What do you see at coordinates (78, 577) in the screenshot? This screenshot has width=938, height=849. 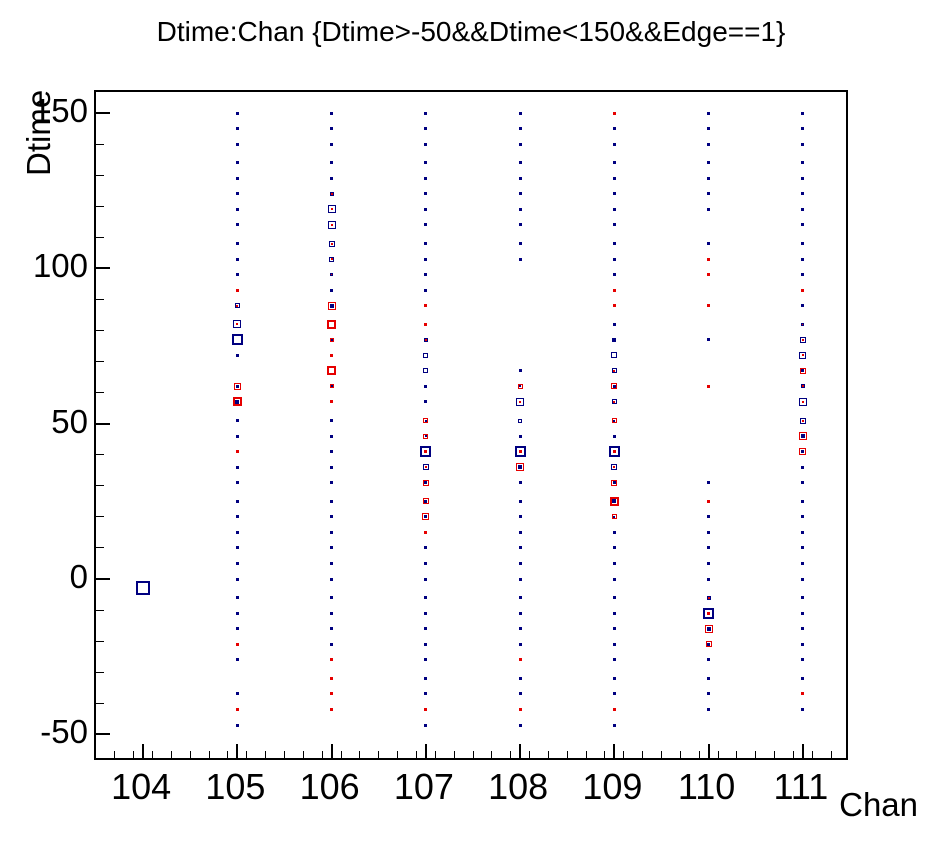 I see `y-tick-label: 0` at bounding box center [78, 577].